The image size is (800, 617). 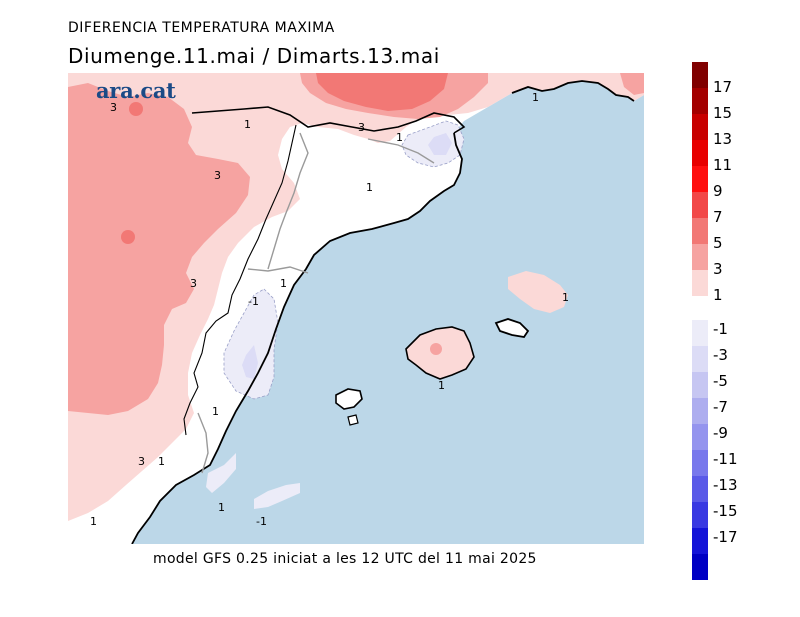 What do you see at coordinates (723, 165) in the screenshot?
I see `legend-label: 11` at bounding box center [723, 165].